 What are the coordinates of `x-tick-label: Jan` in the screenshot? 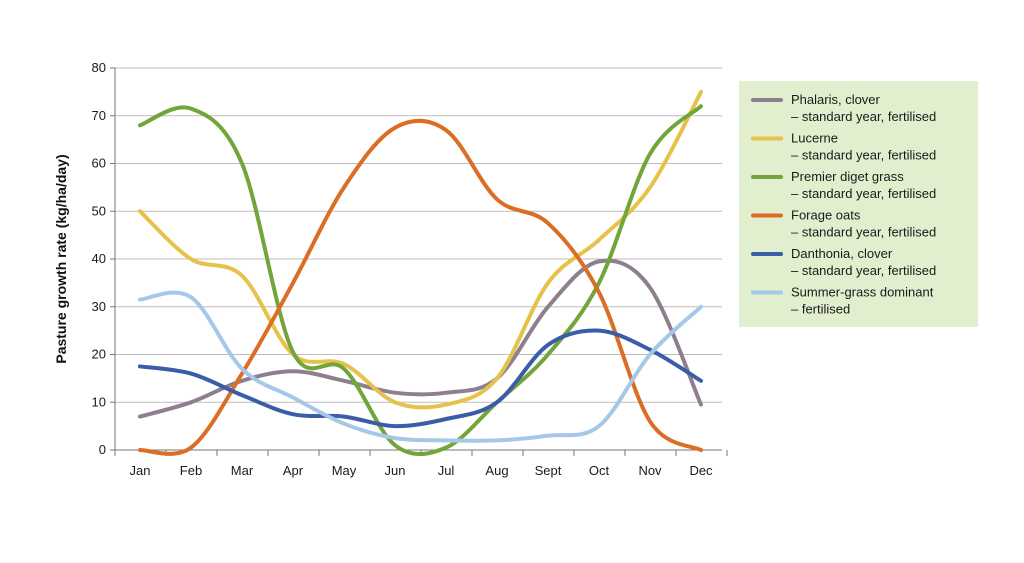 It's located at (140, 470).